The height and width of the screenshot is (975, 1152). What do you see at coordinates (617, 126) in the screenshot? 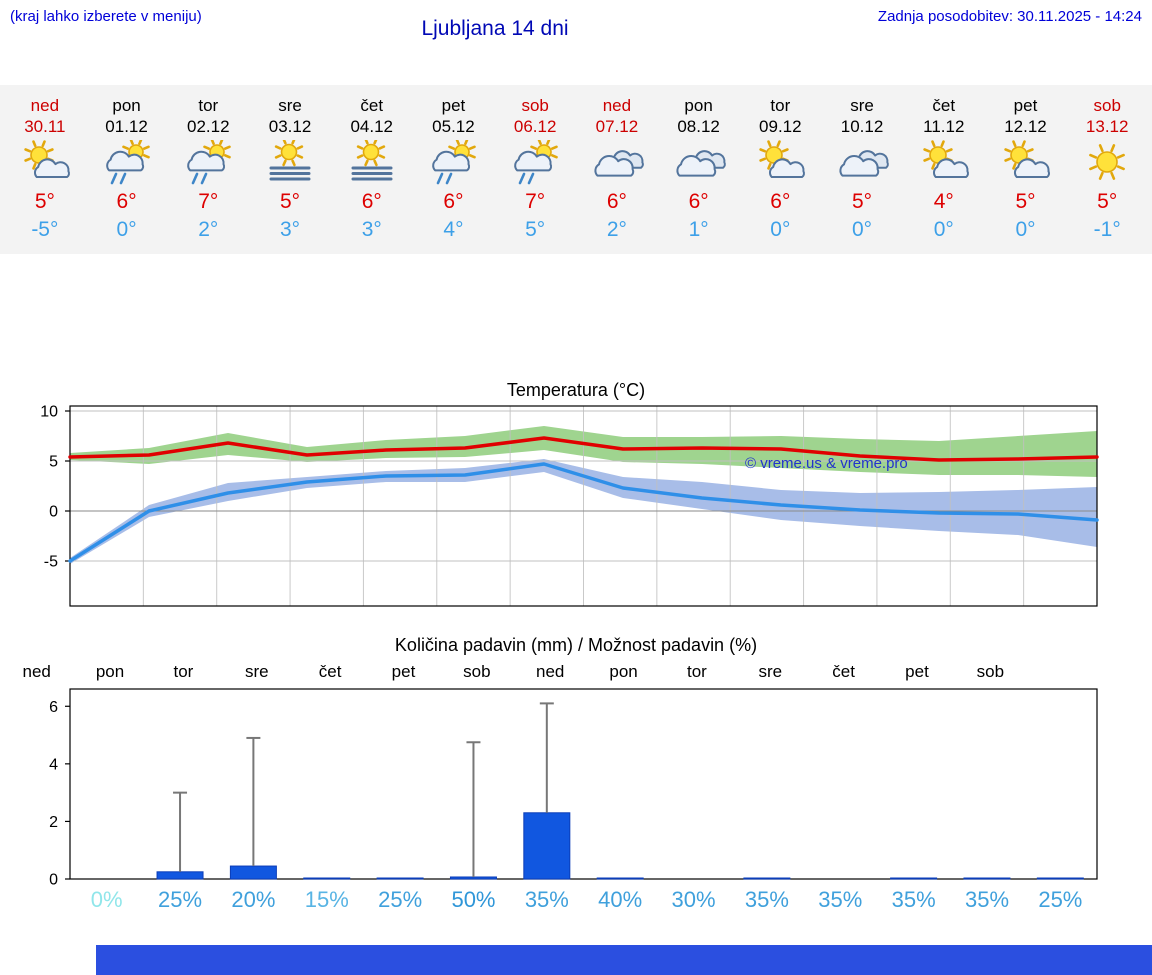
I see `day-date-label: 07.12` at bounding box center [617, 126].